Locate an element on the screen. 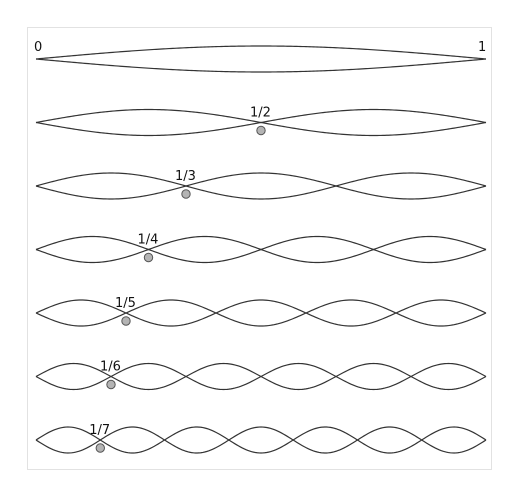 This screenshot has height=488, width=513. mode-7-upper-curve is located at coordinates (261, 440).